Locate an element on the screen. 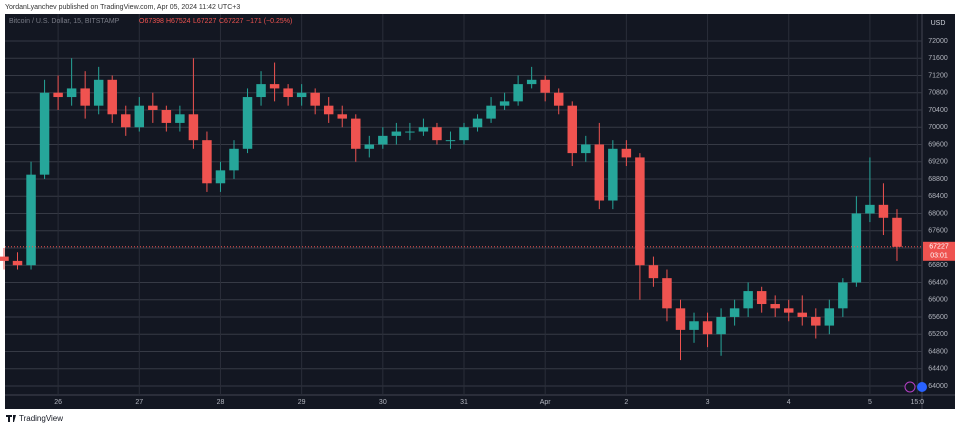 Image resolution: width=958 pixels, height=428 pixels. legend-close: C67227 is located at coordinates (231, 21).